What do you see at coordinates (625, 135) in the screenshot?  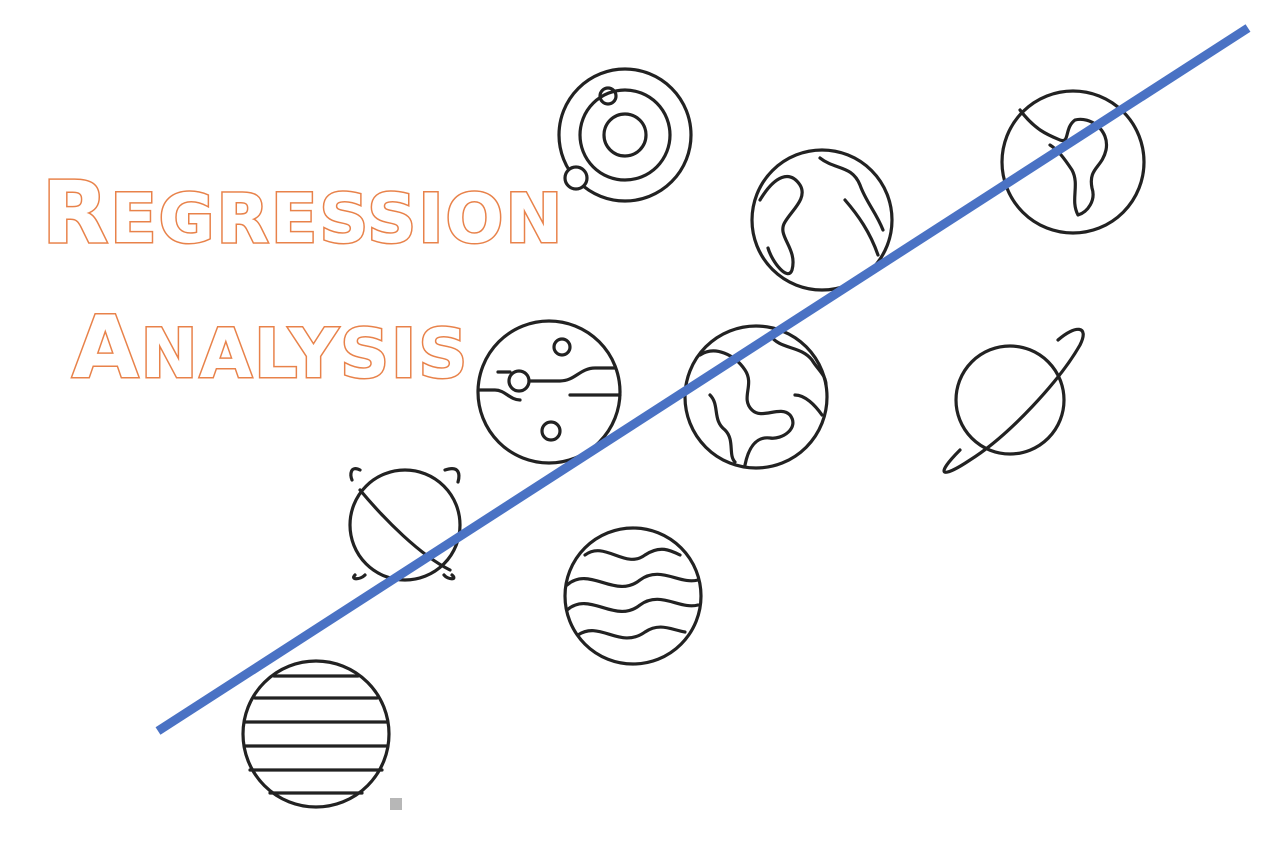 I see `solar-system-icon` at bounding box center [625, 135].